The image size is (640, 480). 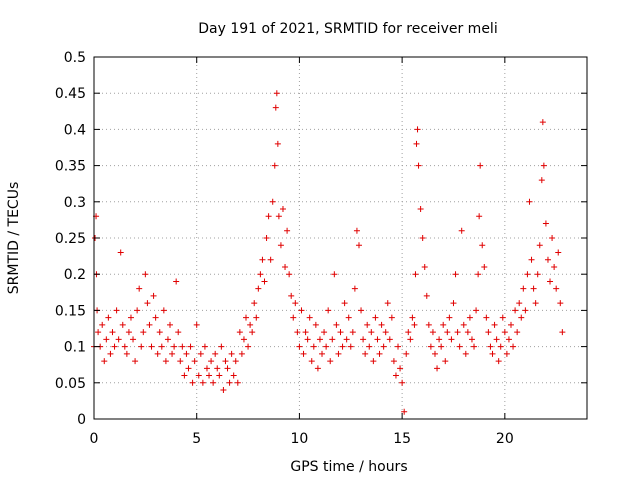 I want to click on y-tick-label: 0.25, so click(x=70, y=239).